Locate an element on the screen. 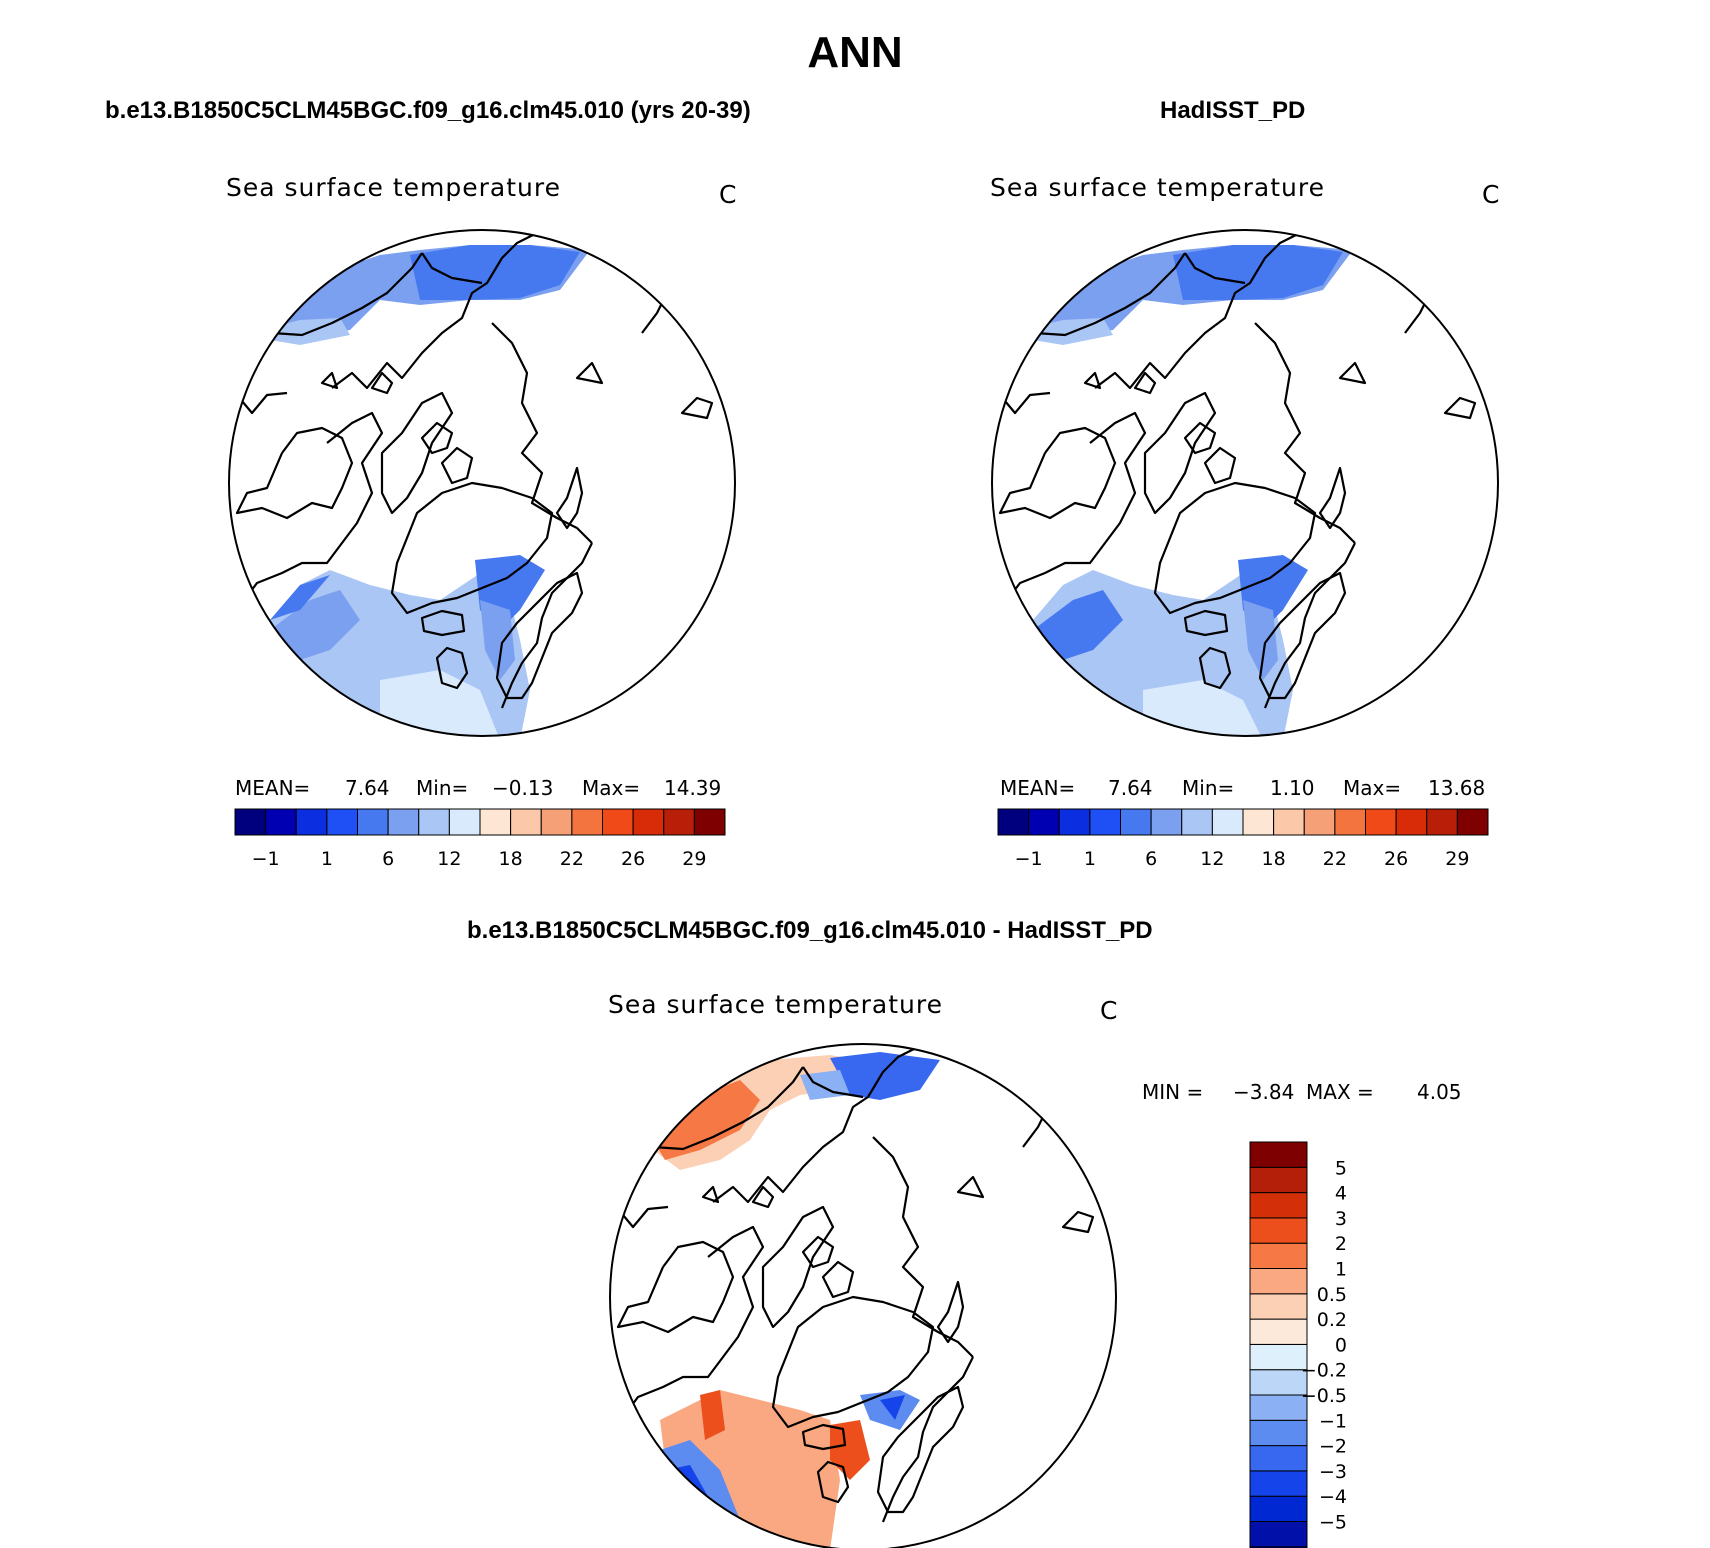 The image size is (1710, 1548). panel-2-colorbar-tick-label: 26 is located at coordinates (1396, 859).